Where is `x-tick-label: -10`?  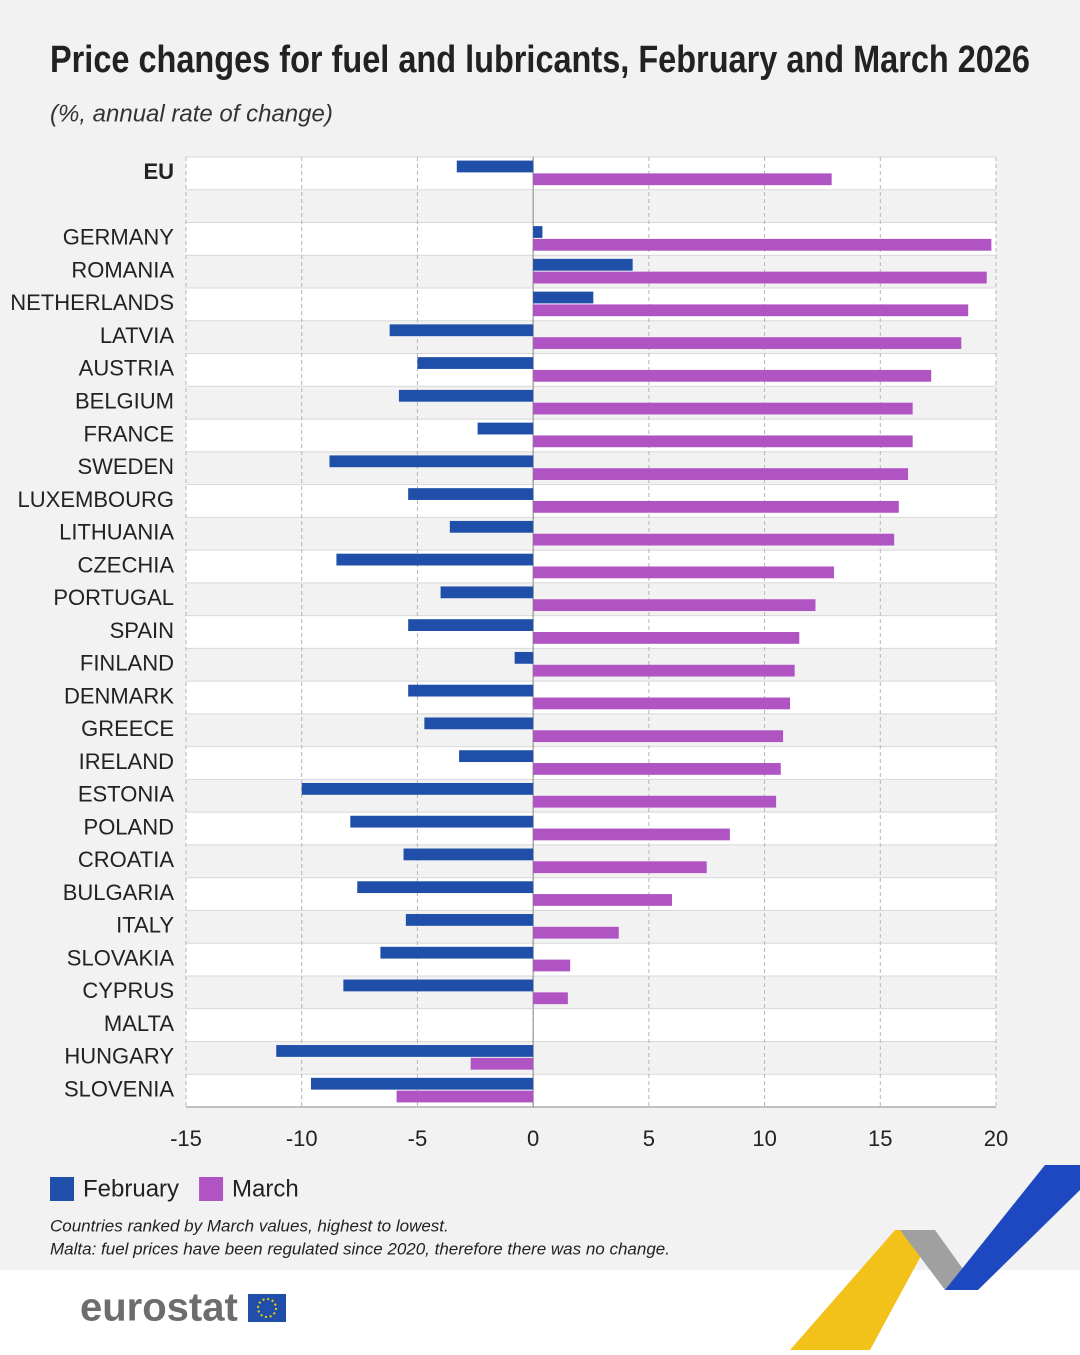 x-tick-label: -10 is located at coordinates (302, 1138).